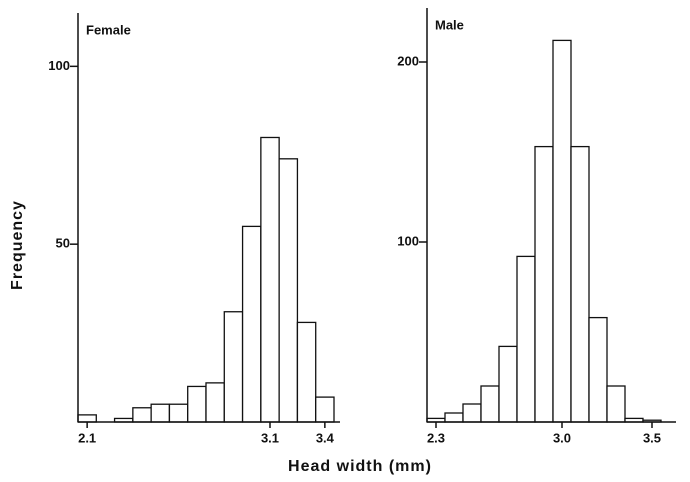 This screenshot has width=690, height=482. Describe the element at coordinates (436, 437) in the screenshot. I see `x-tick-label: 2.3` at that location.